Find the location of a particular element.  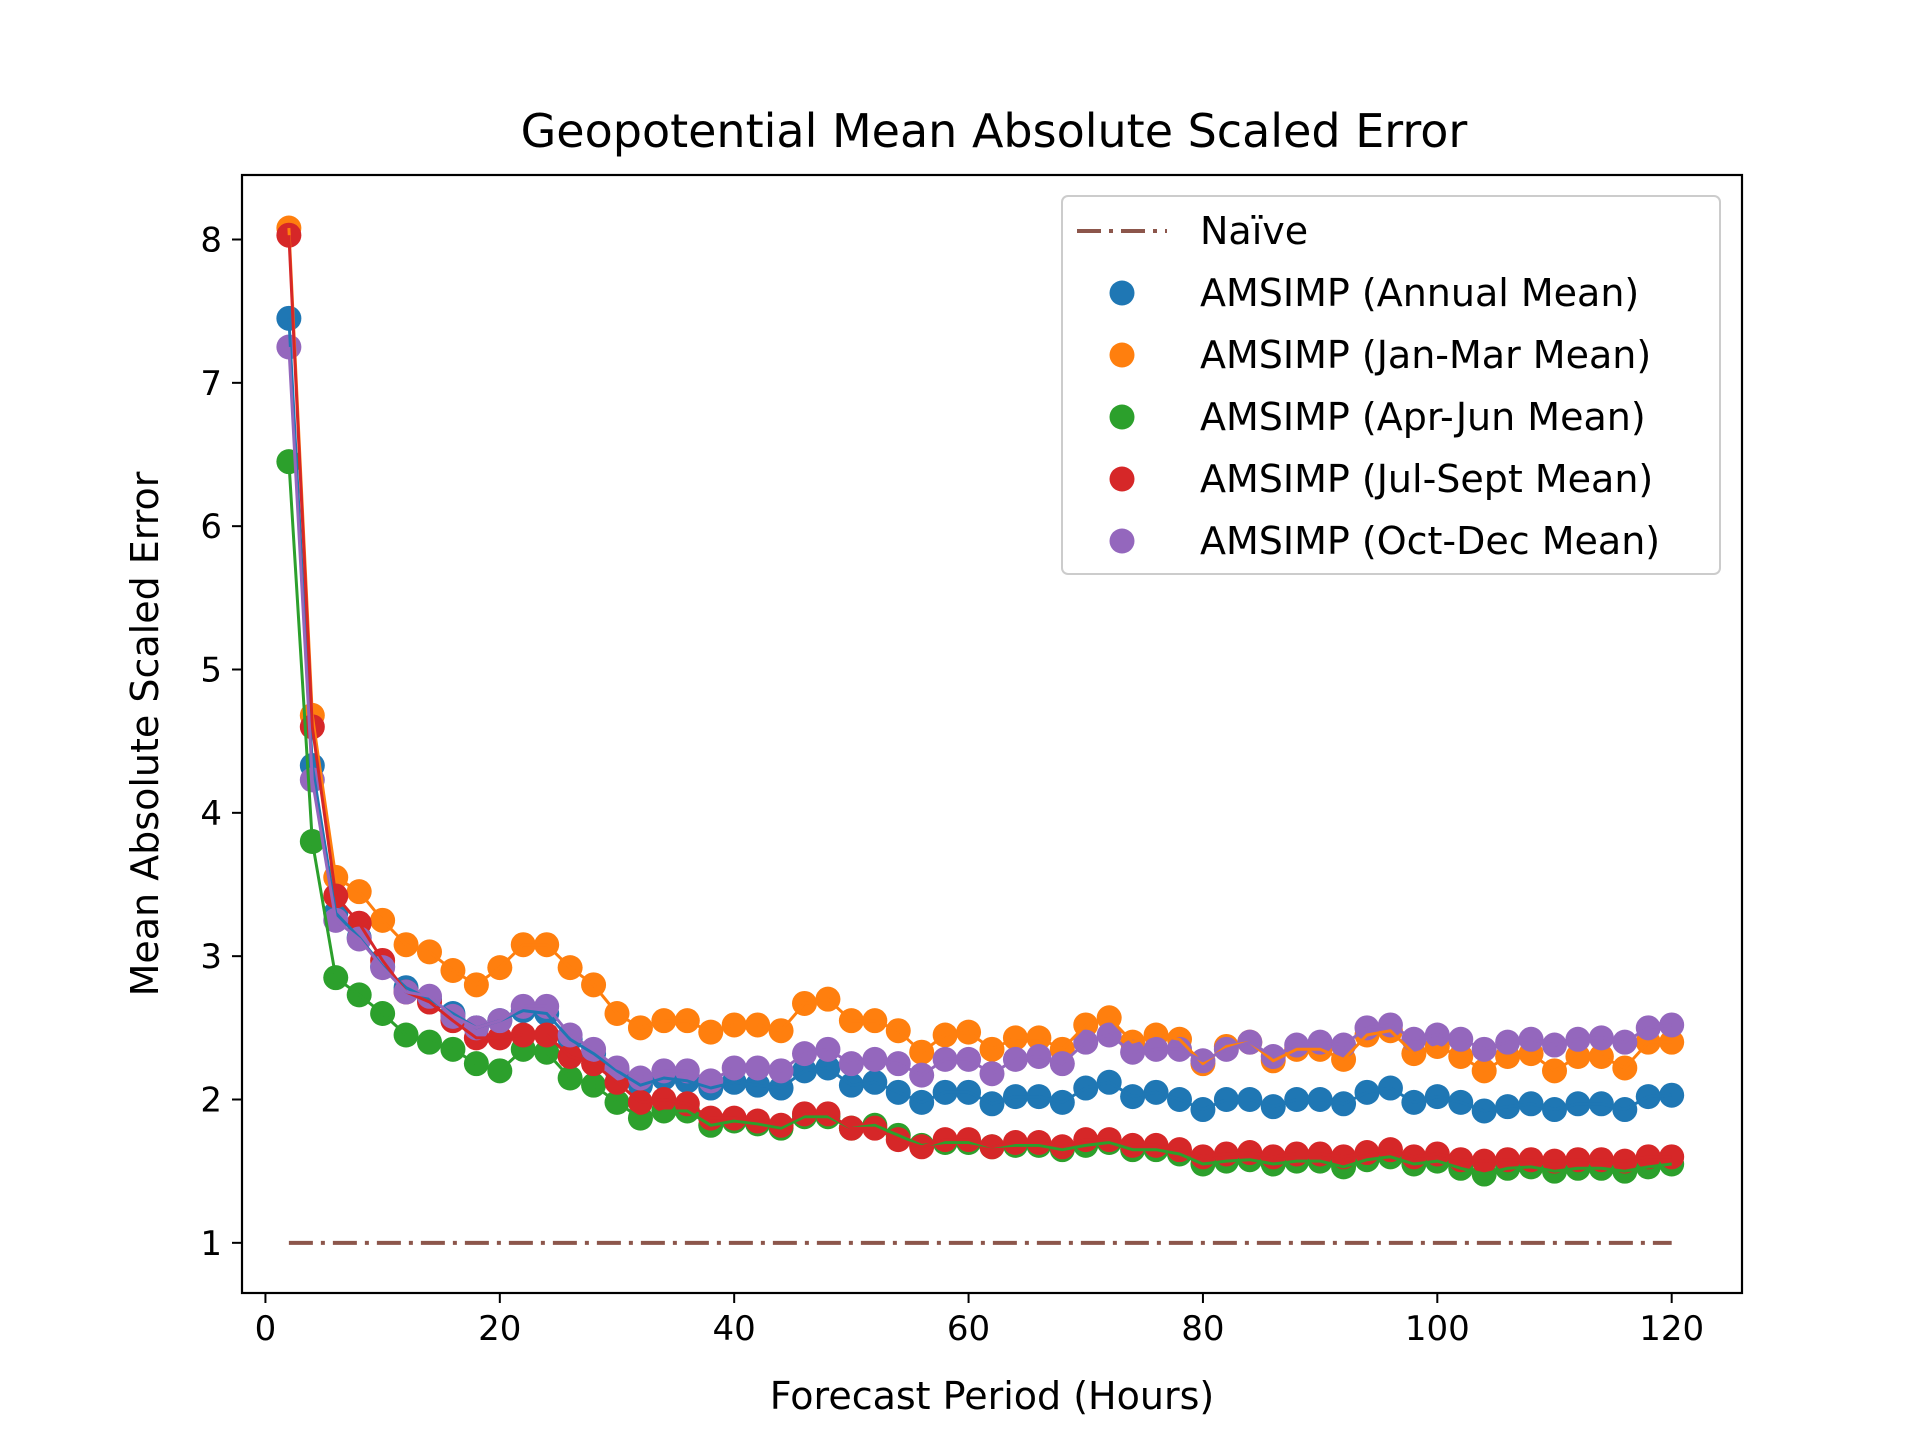

y-tick-label: 5 is located at coordinates (211, 671).